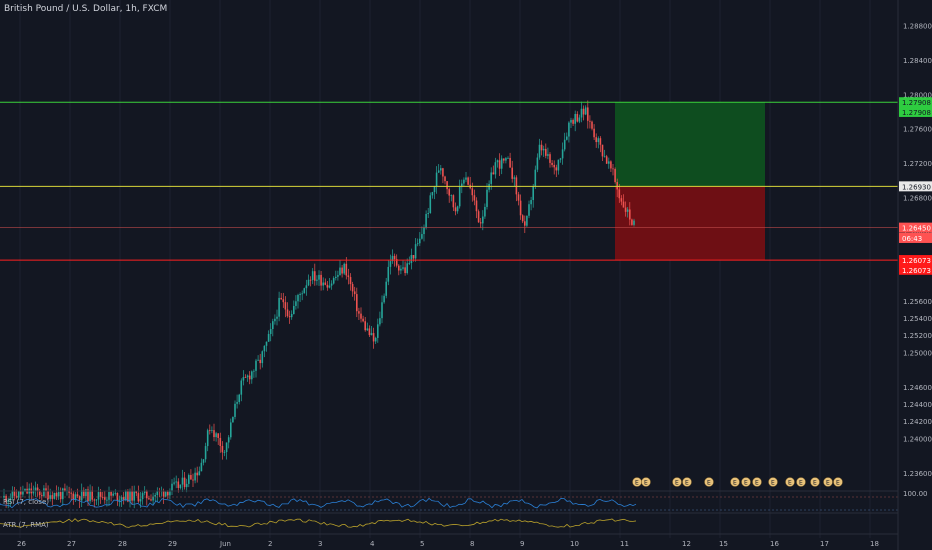 The image size is (932, 550). What do you see at coordinates (422, 544) in the screenshot?
I see `time-tick-label: 5` at bounding box center [422, 544].